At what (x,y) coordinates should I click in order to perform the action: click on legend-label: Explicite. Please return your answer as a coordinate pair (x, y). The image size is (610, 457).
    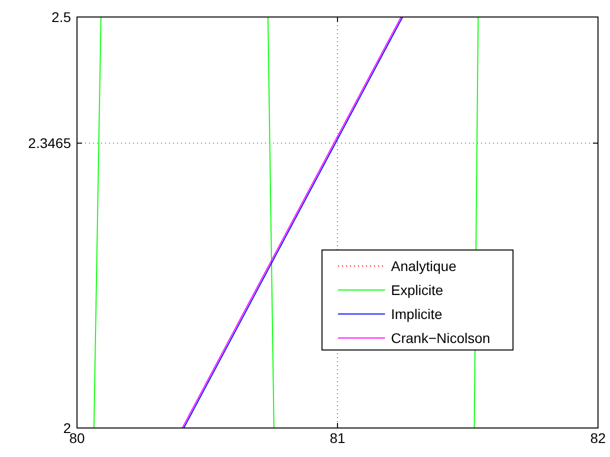
    Looking at the image, I should click on (417, 290).